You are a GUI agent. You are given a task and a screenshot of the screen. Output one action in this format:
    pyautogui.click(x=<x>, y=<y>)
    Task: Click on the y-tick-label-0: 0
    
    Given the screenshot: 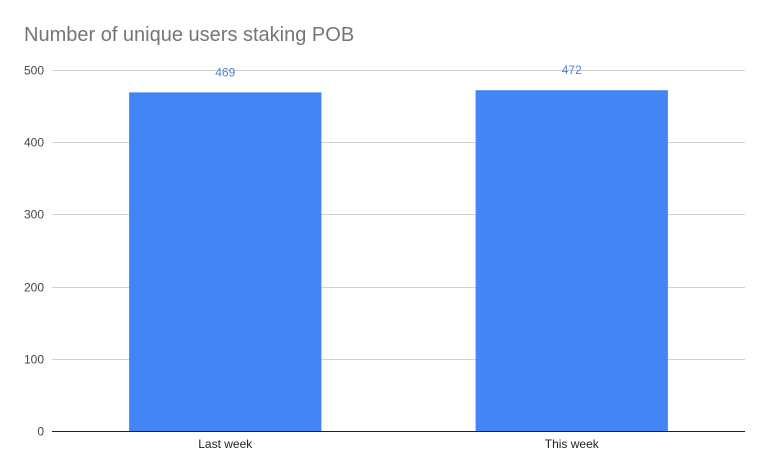 What is the action you would take?
    pyautogui.click(x=40, y=432)
    